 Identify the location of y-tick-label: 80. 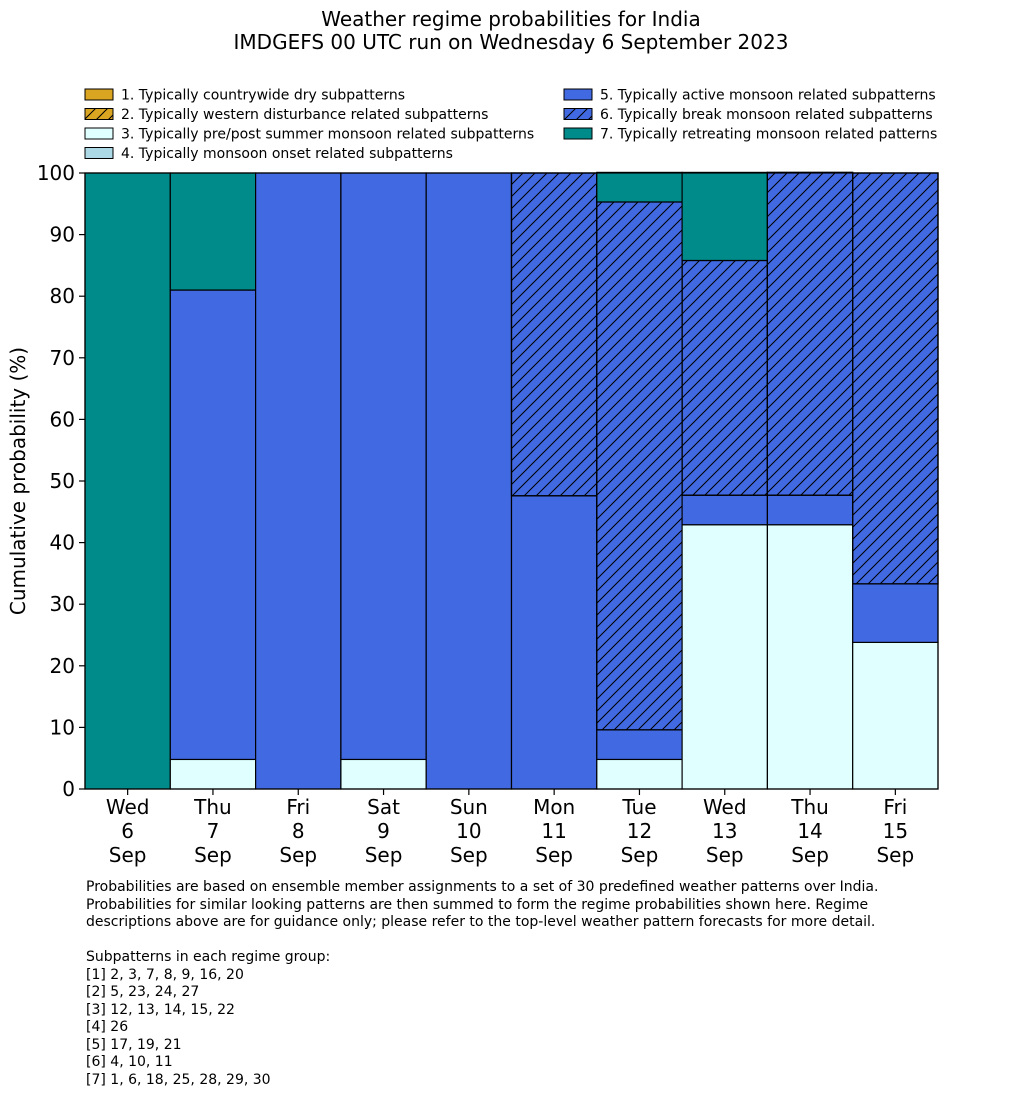
(62, 296).